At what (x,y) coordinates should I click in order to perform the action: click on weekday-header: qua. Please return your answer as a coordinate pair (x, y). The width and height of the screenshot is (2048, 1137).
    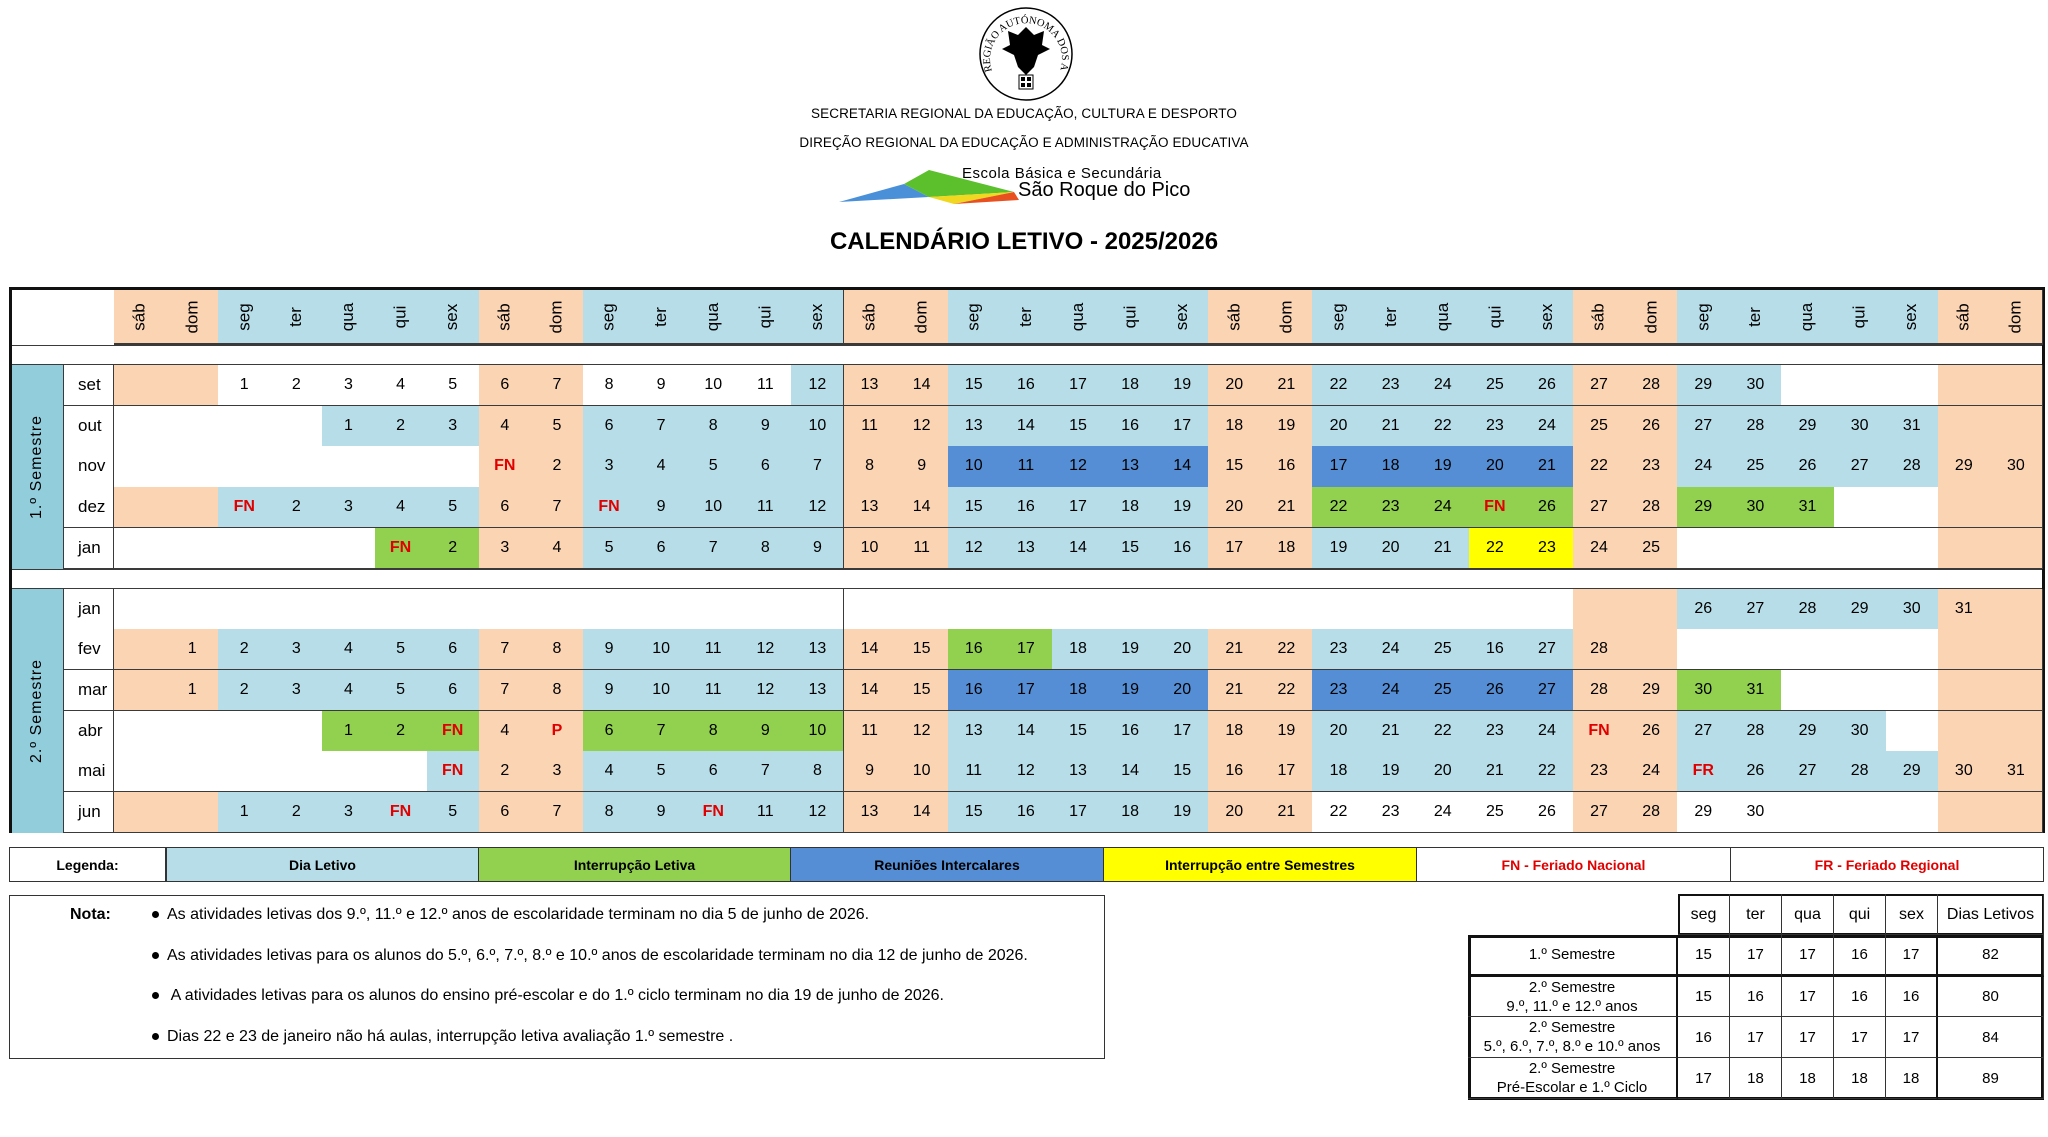
    Looking at the image, I should click on (714, 317).